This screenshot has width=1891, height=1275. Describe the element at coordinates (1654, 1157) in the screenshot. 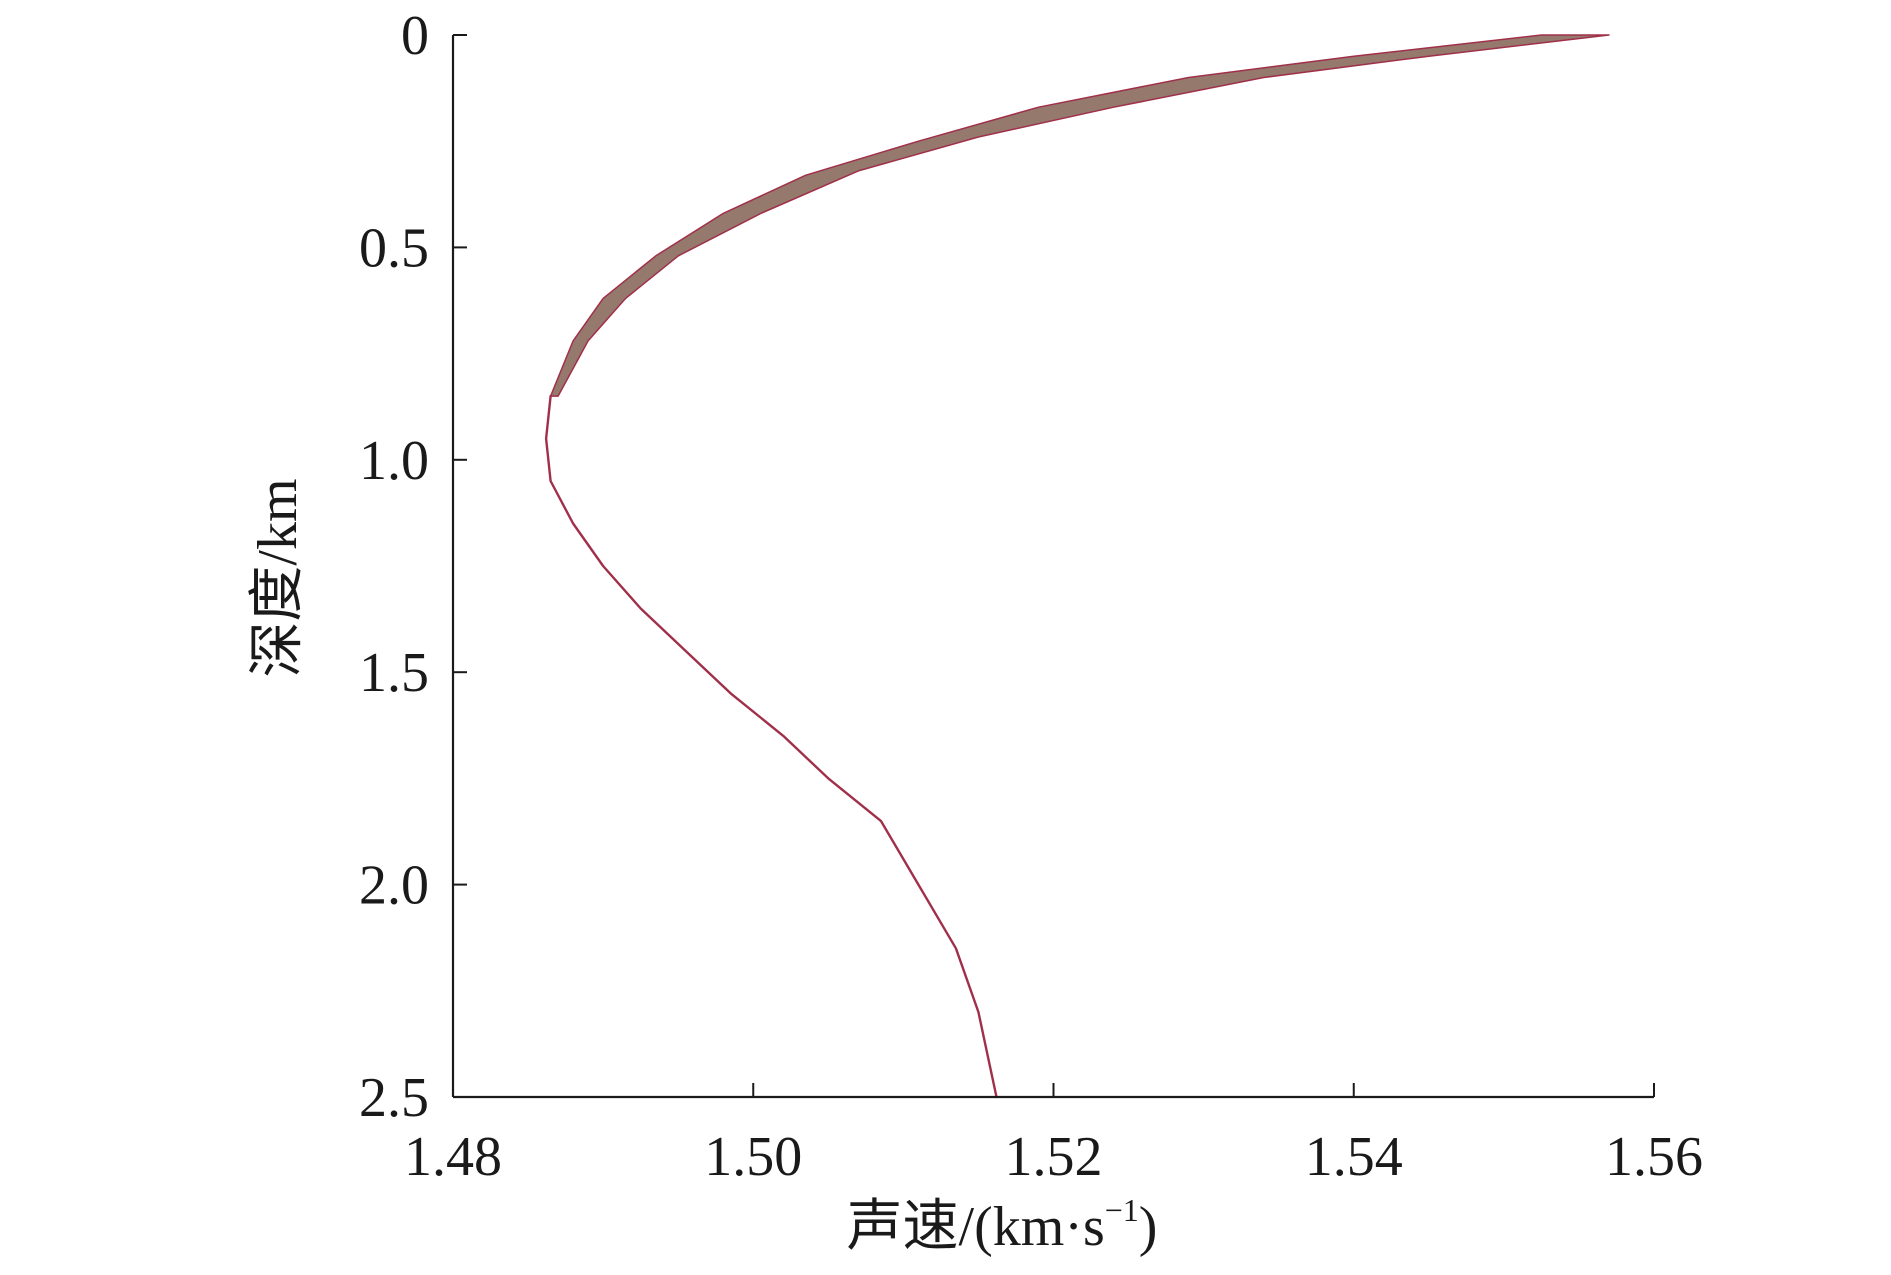

I see `x-tick-label-4: 1.56` at that location.